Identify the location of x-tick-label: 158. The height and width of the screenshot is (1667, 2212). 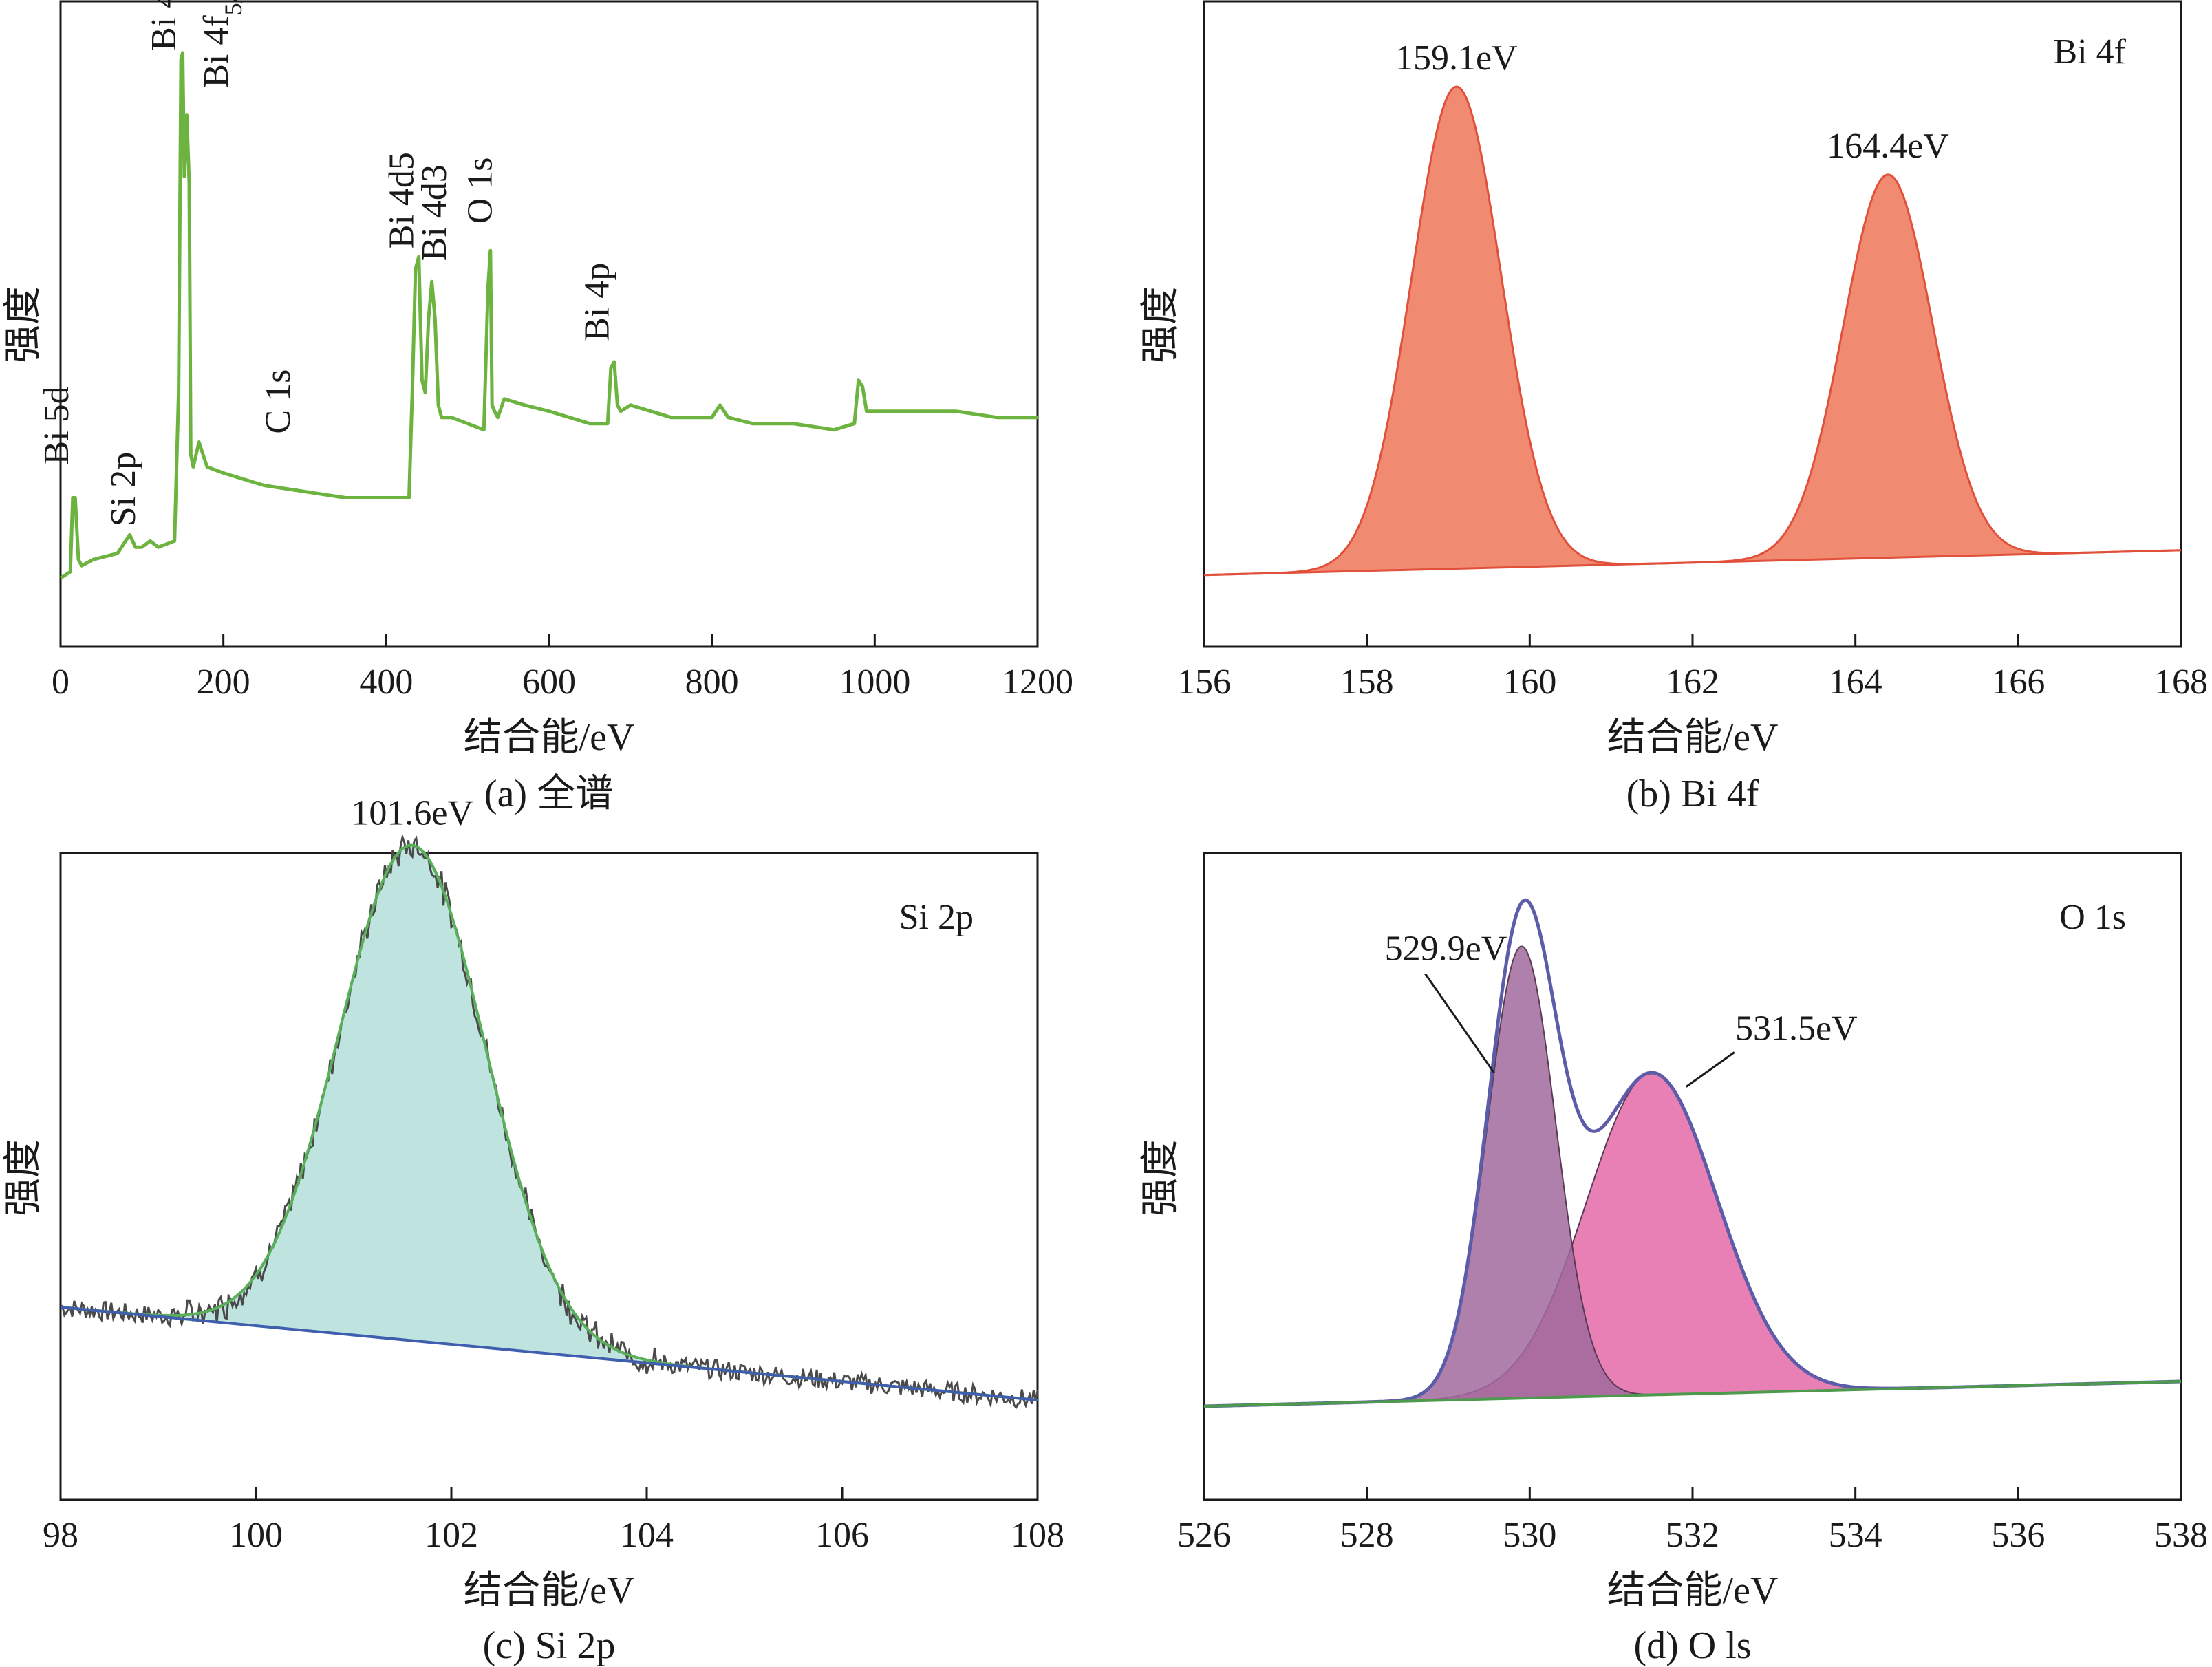
(1367, 682).